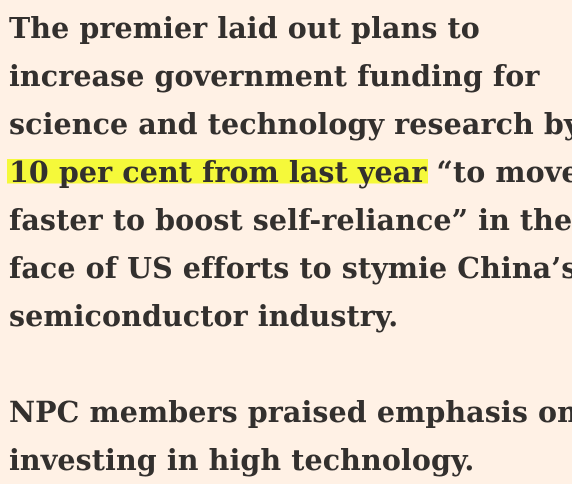 The image size is (572, 484). What do you see at coordinates (290, 124) in the screenshot?
I see `text-line: science and technology research by` at bounding box center [290, 124].